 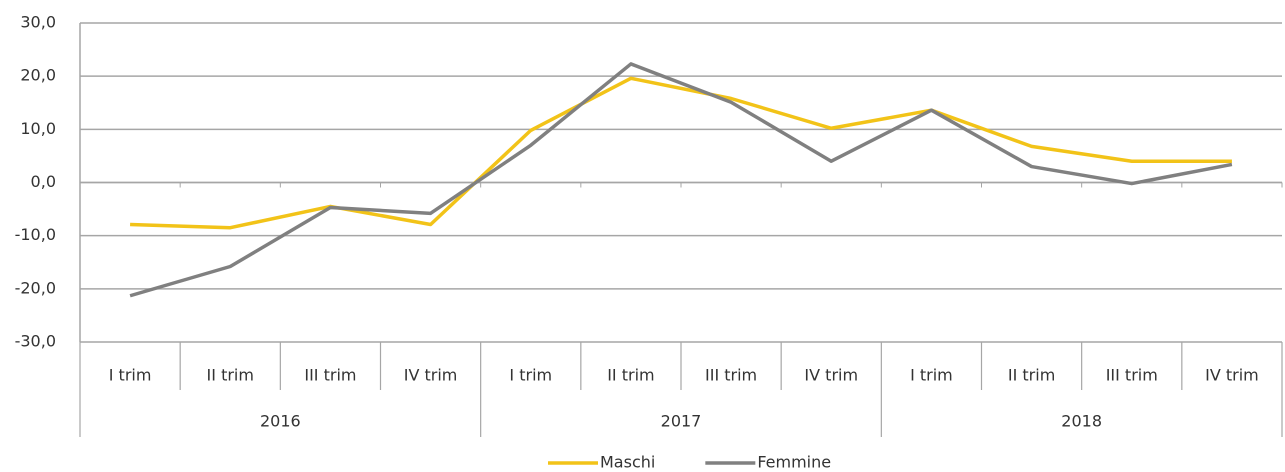 What do you see at coordinates (35, 341) in the screenshot?
I see `y-tick-label: -30,0` at bounding box center [35, 341].